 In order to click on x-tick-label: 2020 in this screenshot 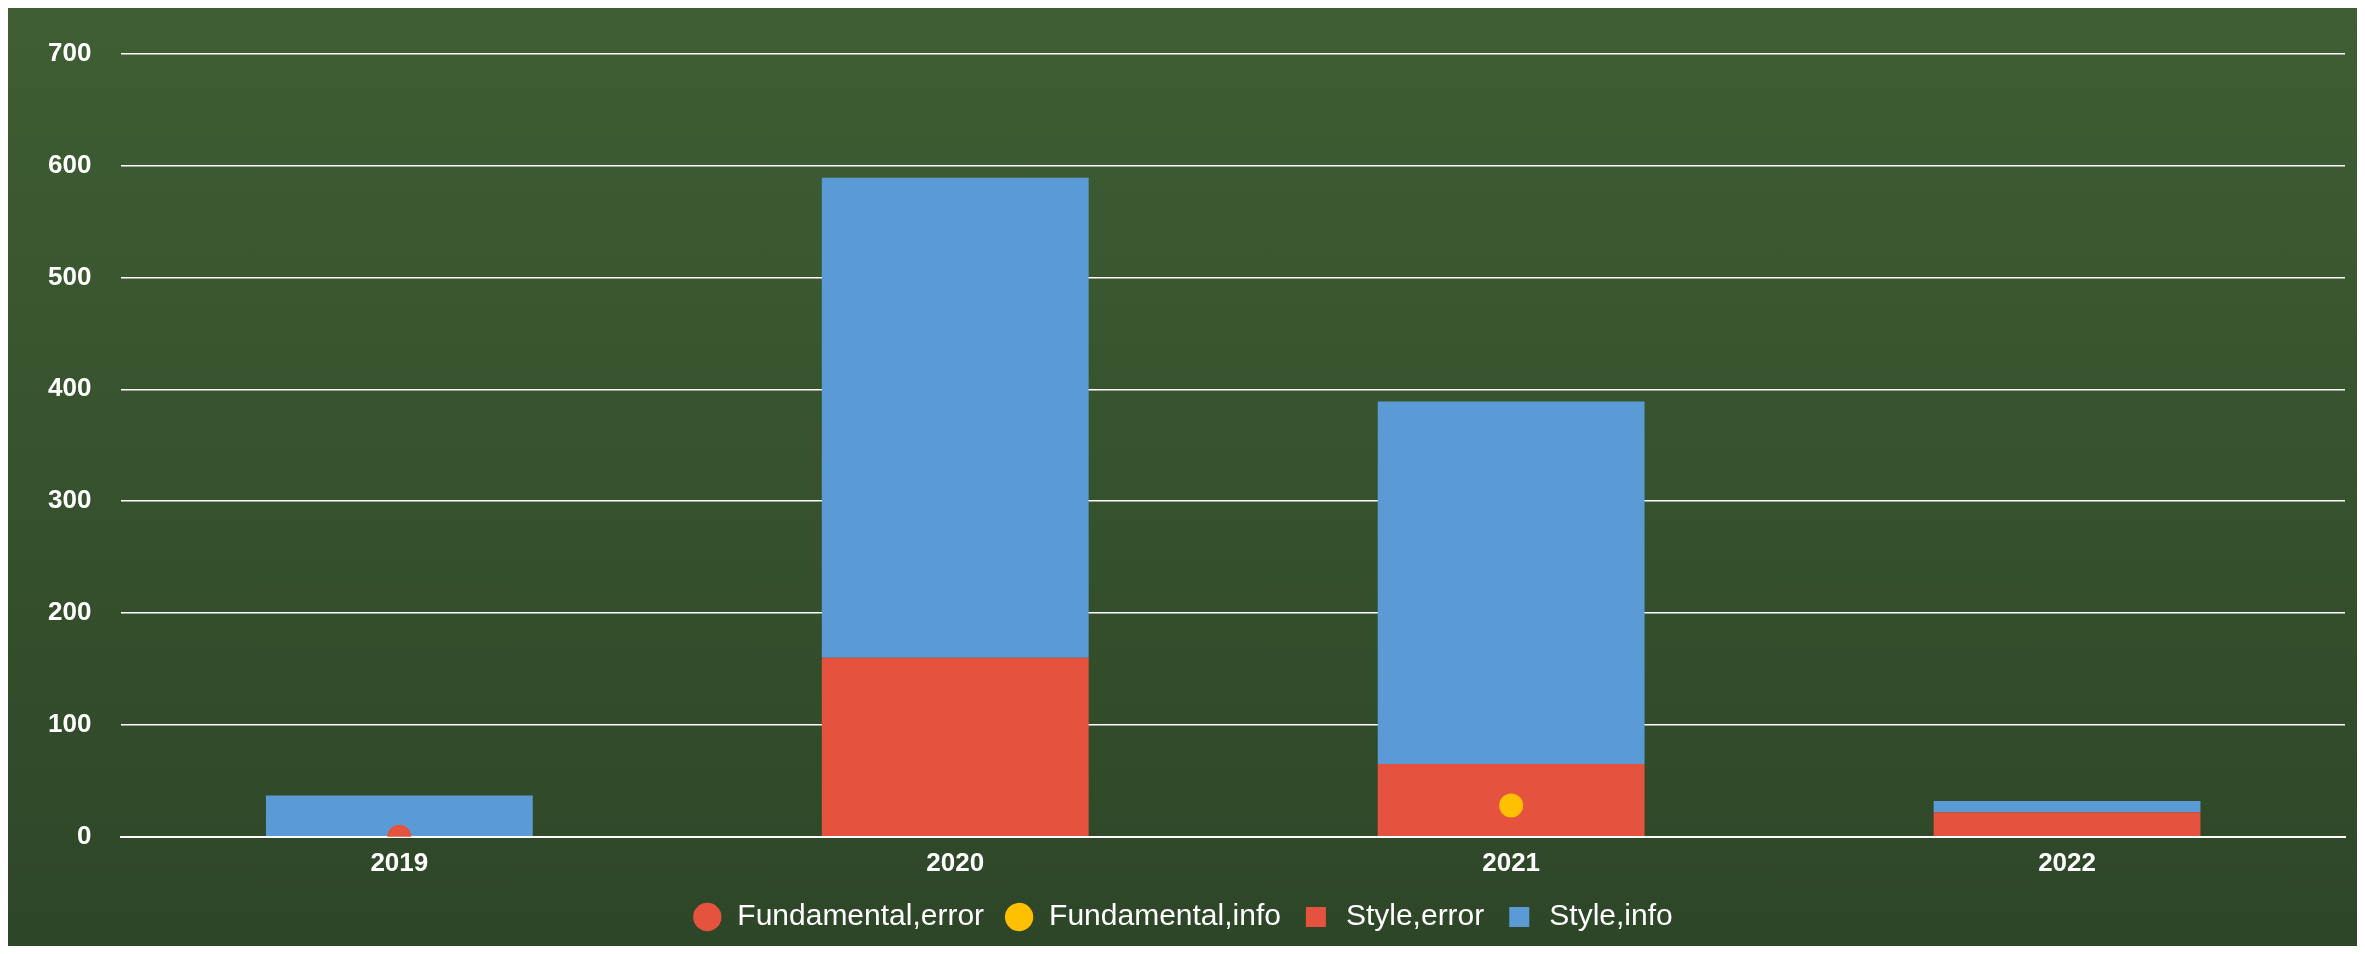, I will do `click(955, 861)`.